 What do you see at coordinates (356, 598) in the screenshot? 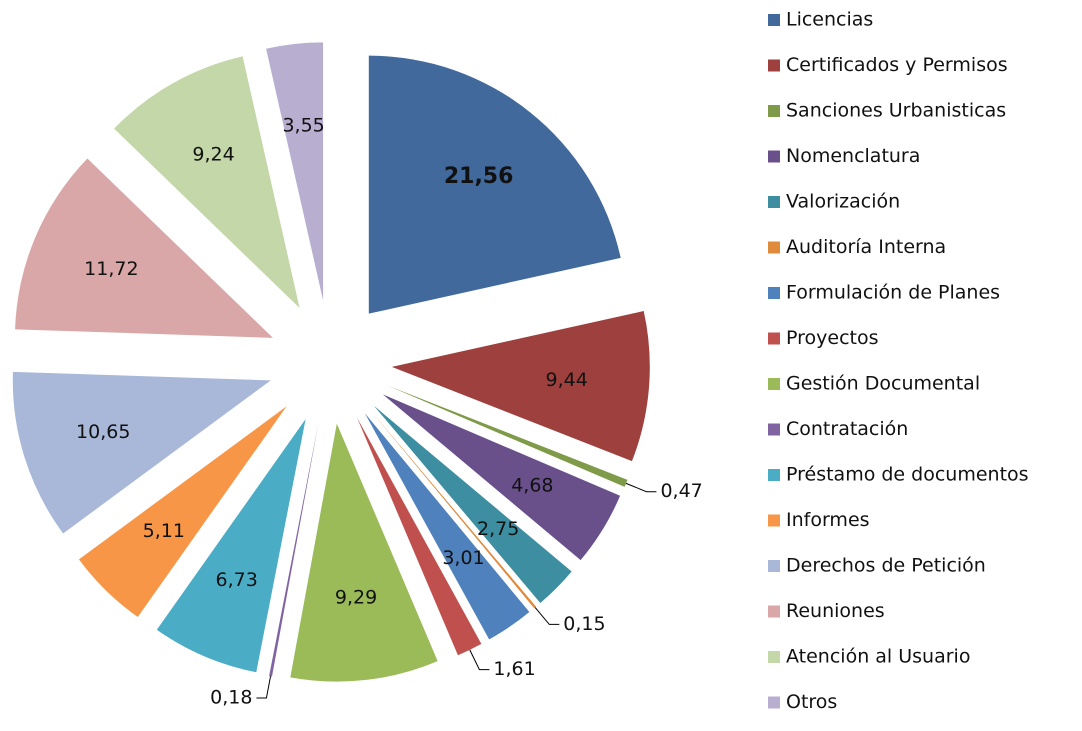
I see `data-label: 9,29` at bounding box center [356, 598].